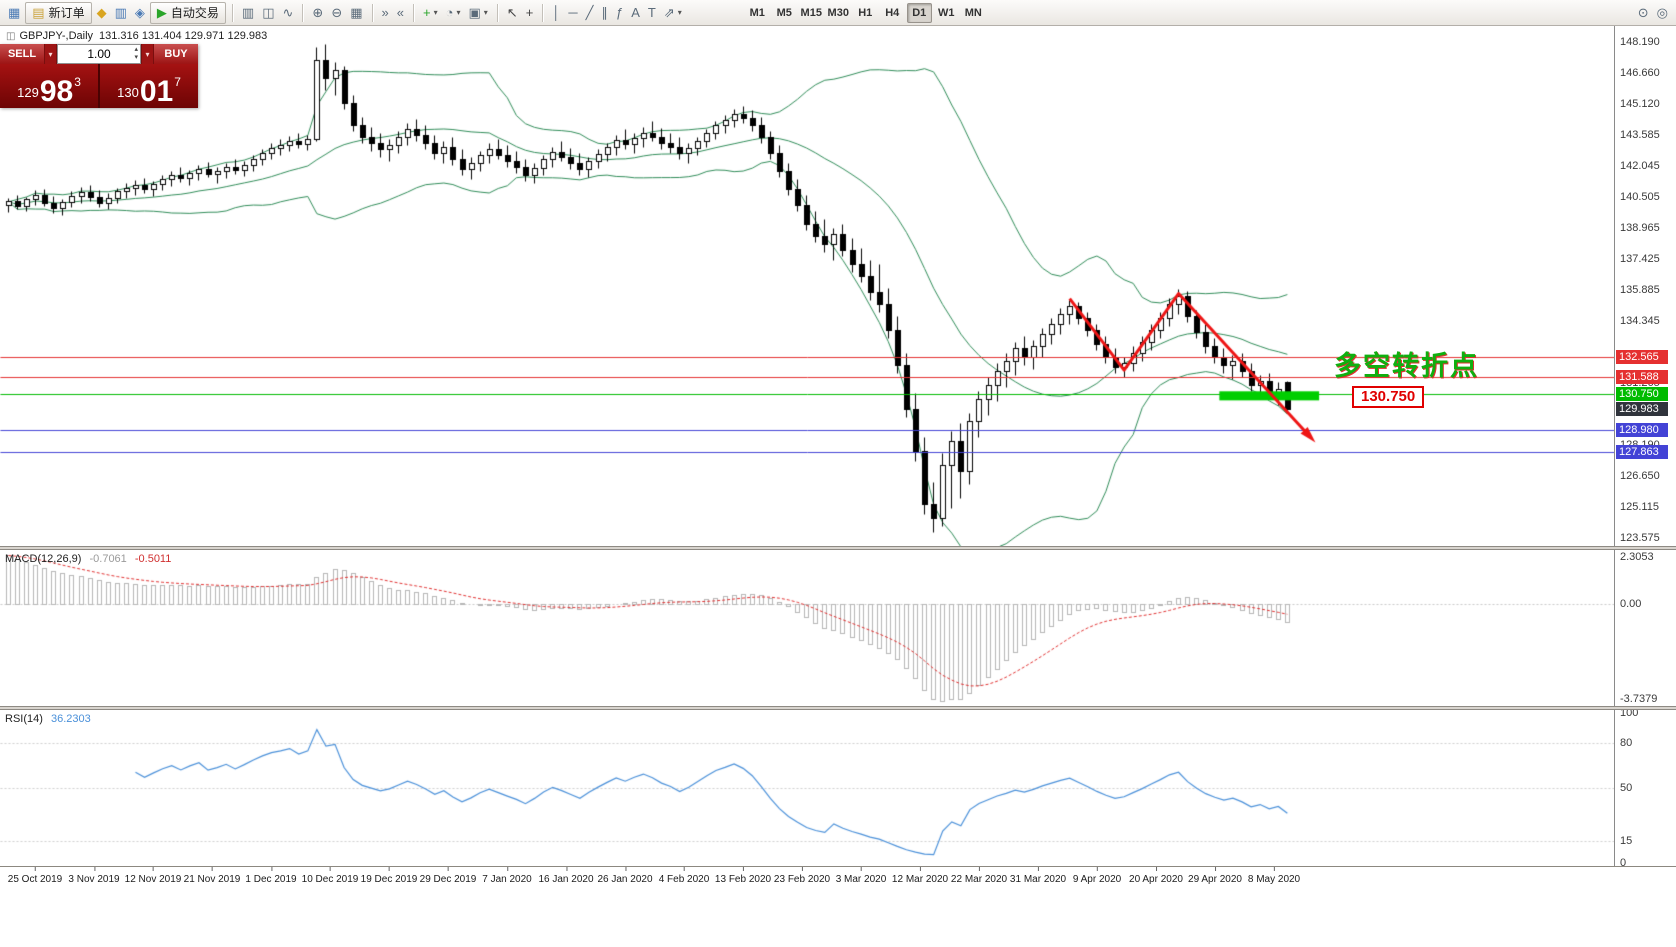  I want to click on time-axis-label: 1 Dec 2019, so click(271, 876).